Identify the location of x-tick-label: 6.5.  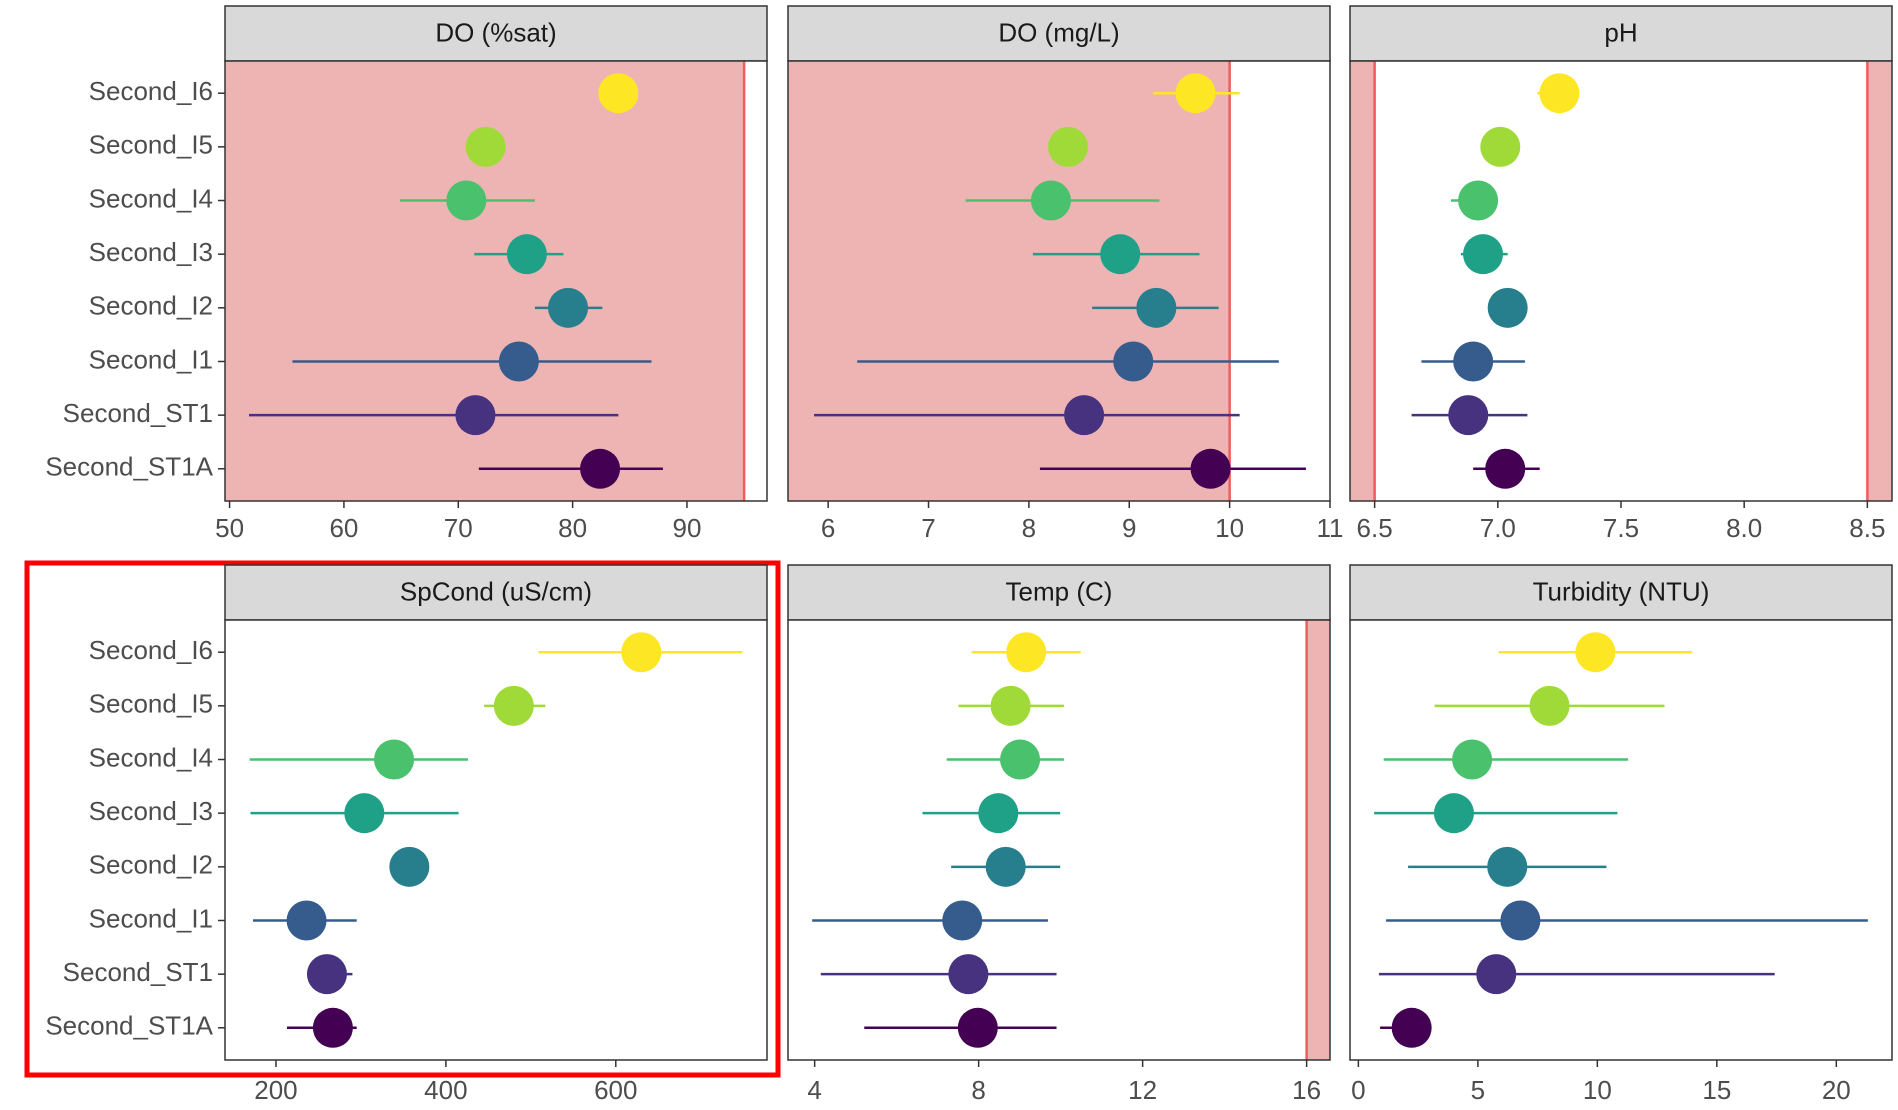
(1375, 528).